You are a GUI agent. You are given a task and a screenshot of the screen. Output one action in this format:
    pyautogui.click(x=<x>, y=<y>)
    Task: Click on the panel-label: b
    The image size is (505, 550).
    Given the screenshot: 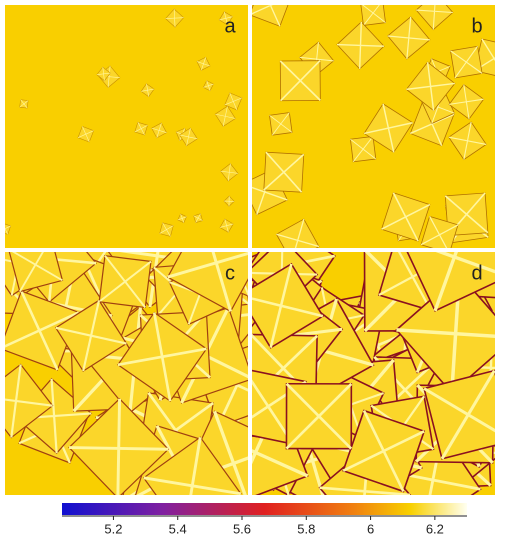 What is the action you would take?
    pyautogui.click(x=476, y=26)
    